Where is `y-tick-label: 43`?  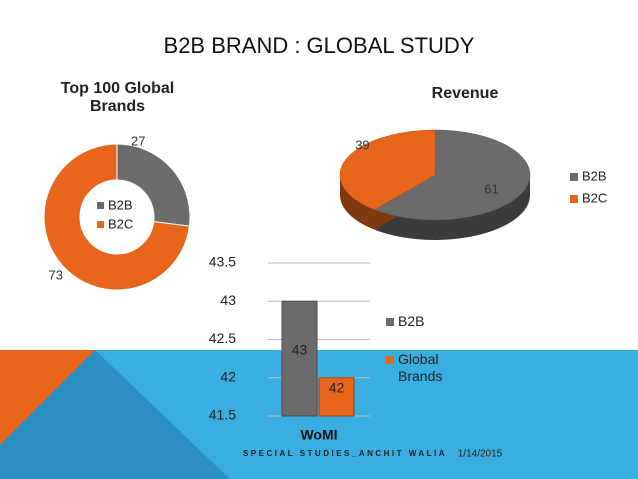
y-tick-label: 43 is located at coordinates (228, 300).